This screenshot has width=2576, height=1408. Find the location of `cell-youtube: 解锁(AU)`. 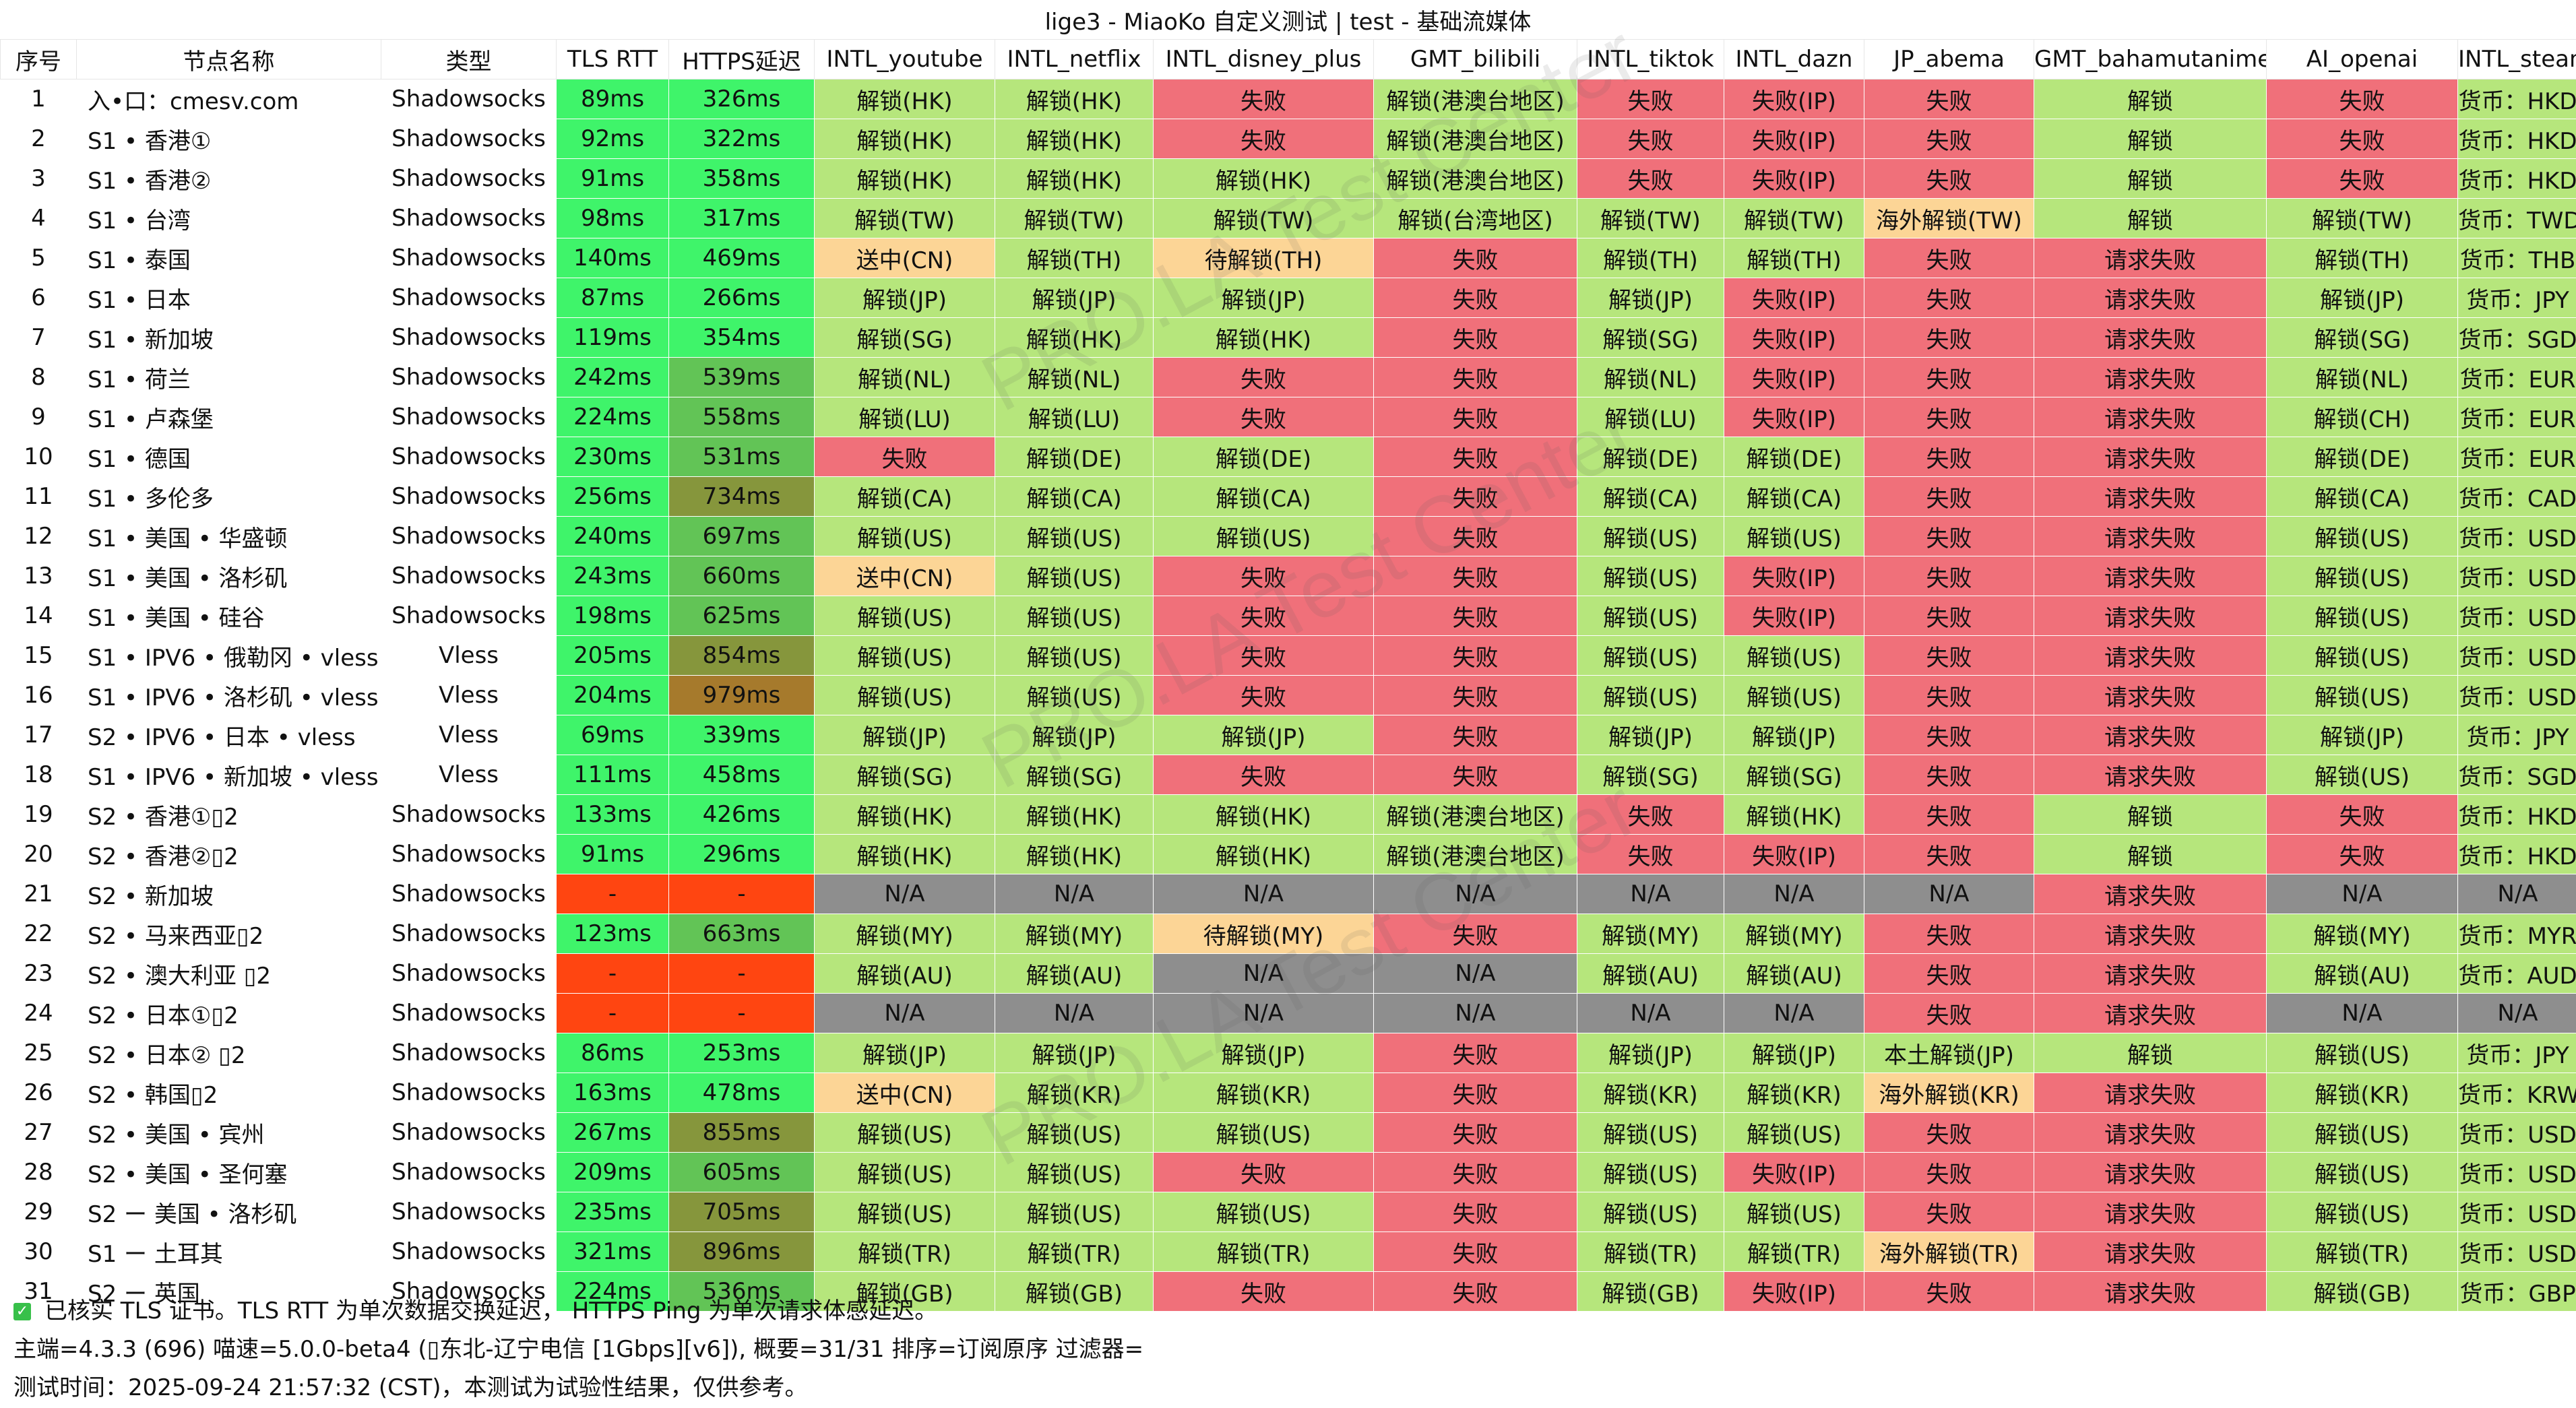

cell-youtube: 解锁(AU) is located at coordinates (904, 973).